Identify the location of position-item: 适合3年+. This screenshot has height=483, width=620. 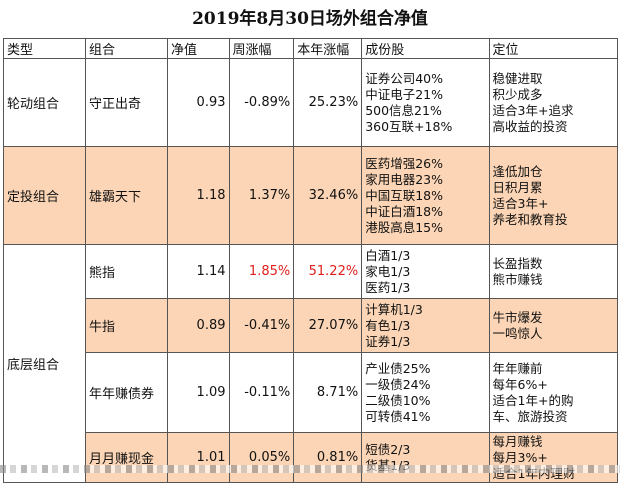
(520, 203).